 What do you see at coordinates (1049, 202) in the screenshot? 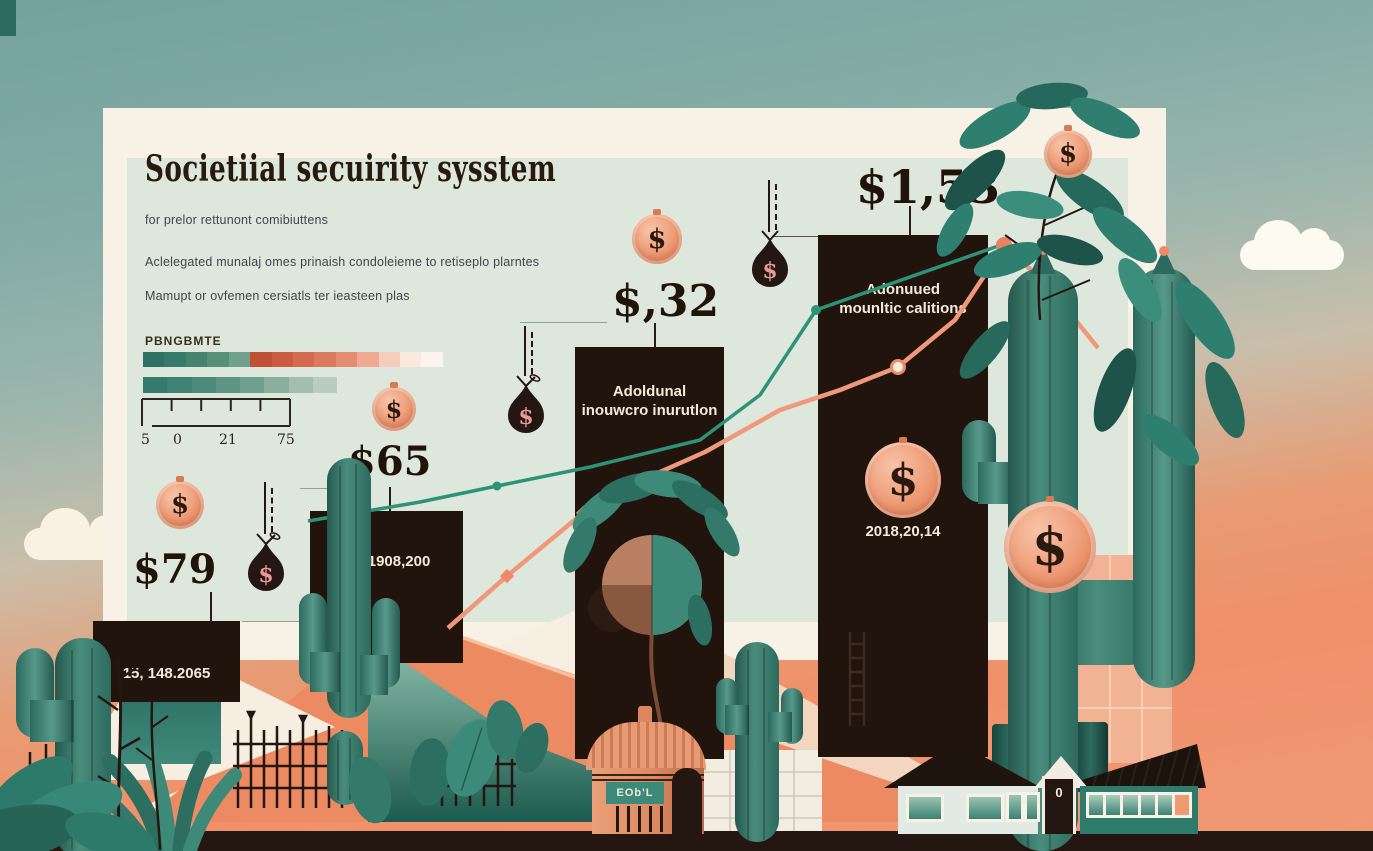
I see `money-tree-leaves` at bounding box center [1049, 202].